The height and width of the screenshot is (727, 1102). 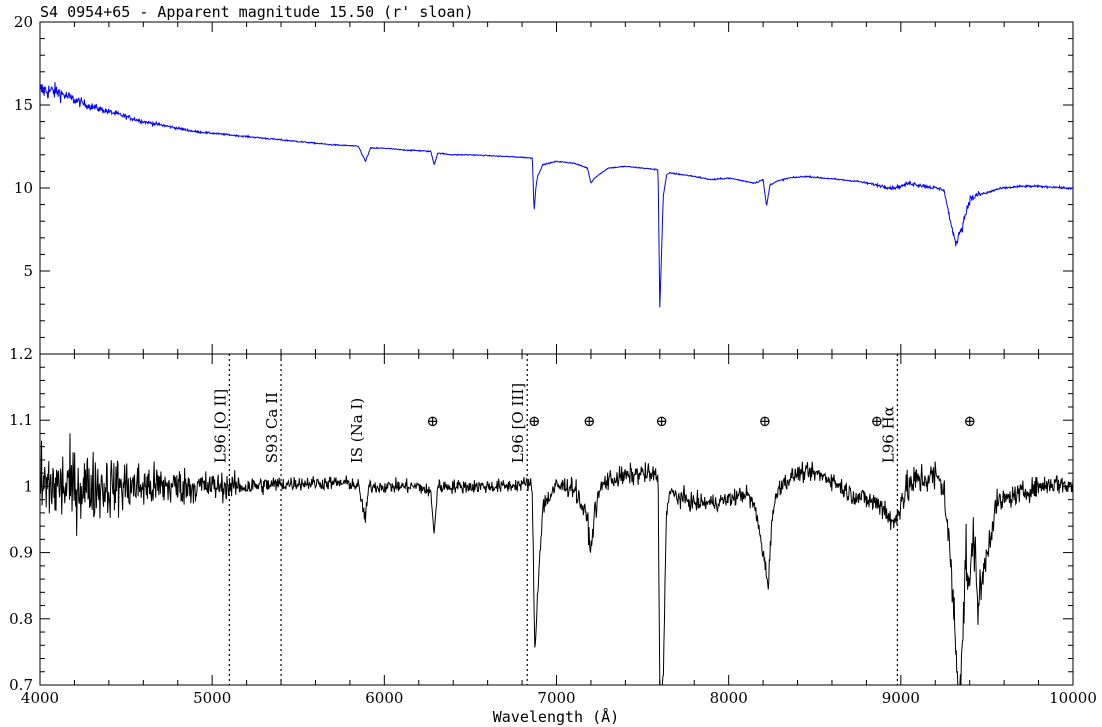 What do you see at coordinates (40, 698) in the screenshot?
I see `x-tick-label: 4000` at bounding box center [40, 698].